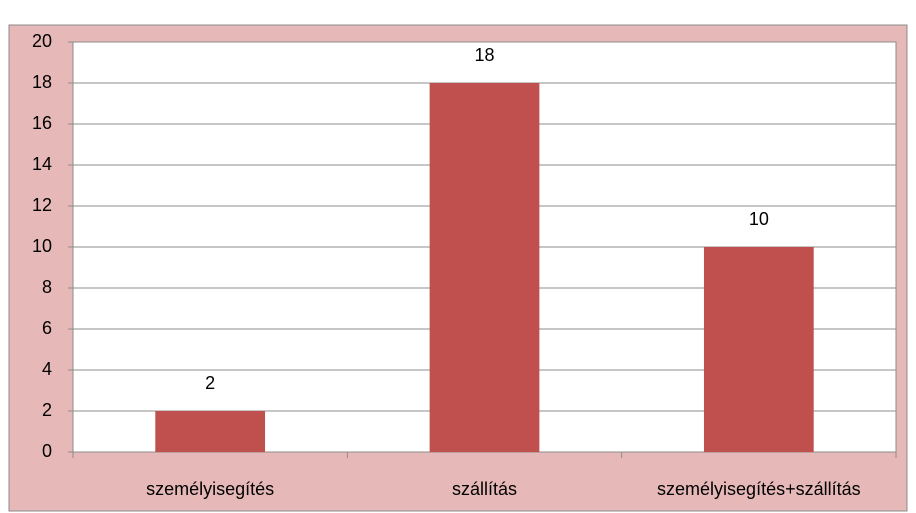  Describe the element at coordinates (47, 328) in the screenshot. I see `y-tick-label: 6` at that location.